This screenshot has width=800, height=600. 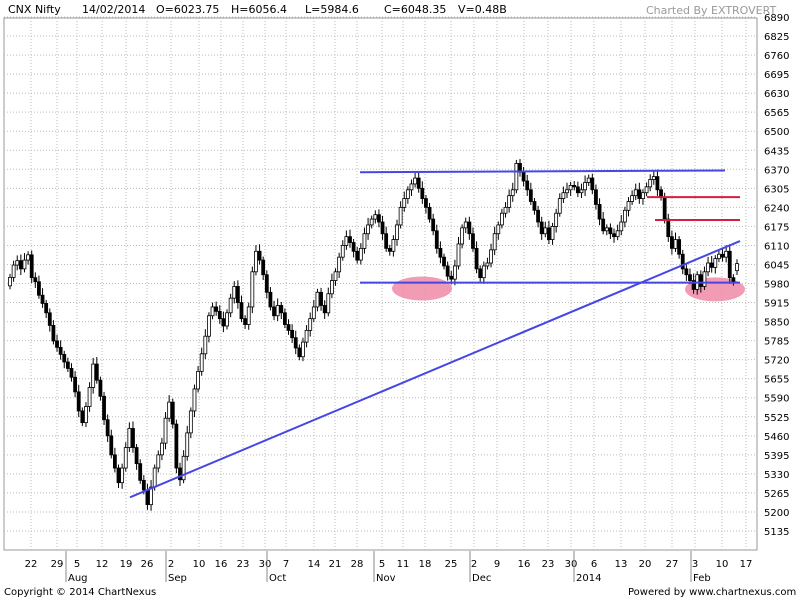 What do you see at coordinates (776, 94) in the screenshot?
I see `y-tick-label: 6630` at bounding box center [776, 94].